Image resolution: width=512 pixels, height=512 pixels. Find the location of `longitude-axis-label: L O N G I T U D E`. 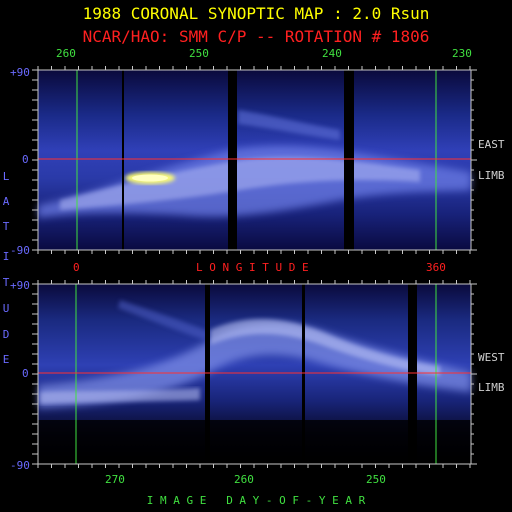

longitude-axis-label: L O N G I T U D E is located at coordinates (252, 267).